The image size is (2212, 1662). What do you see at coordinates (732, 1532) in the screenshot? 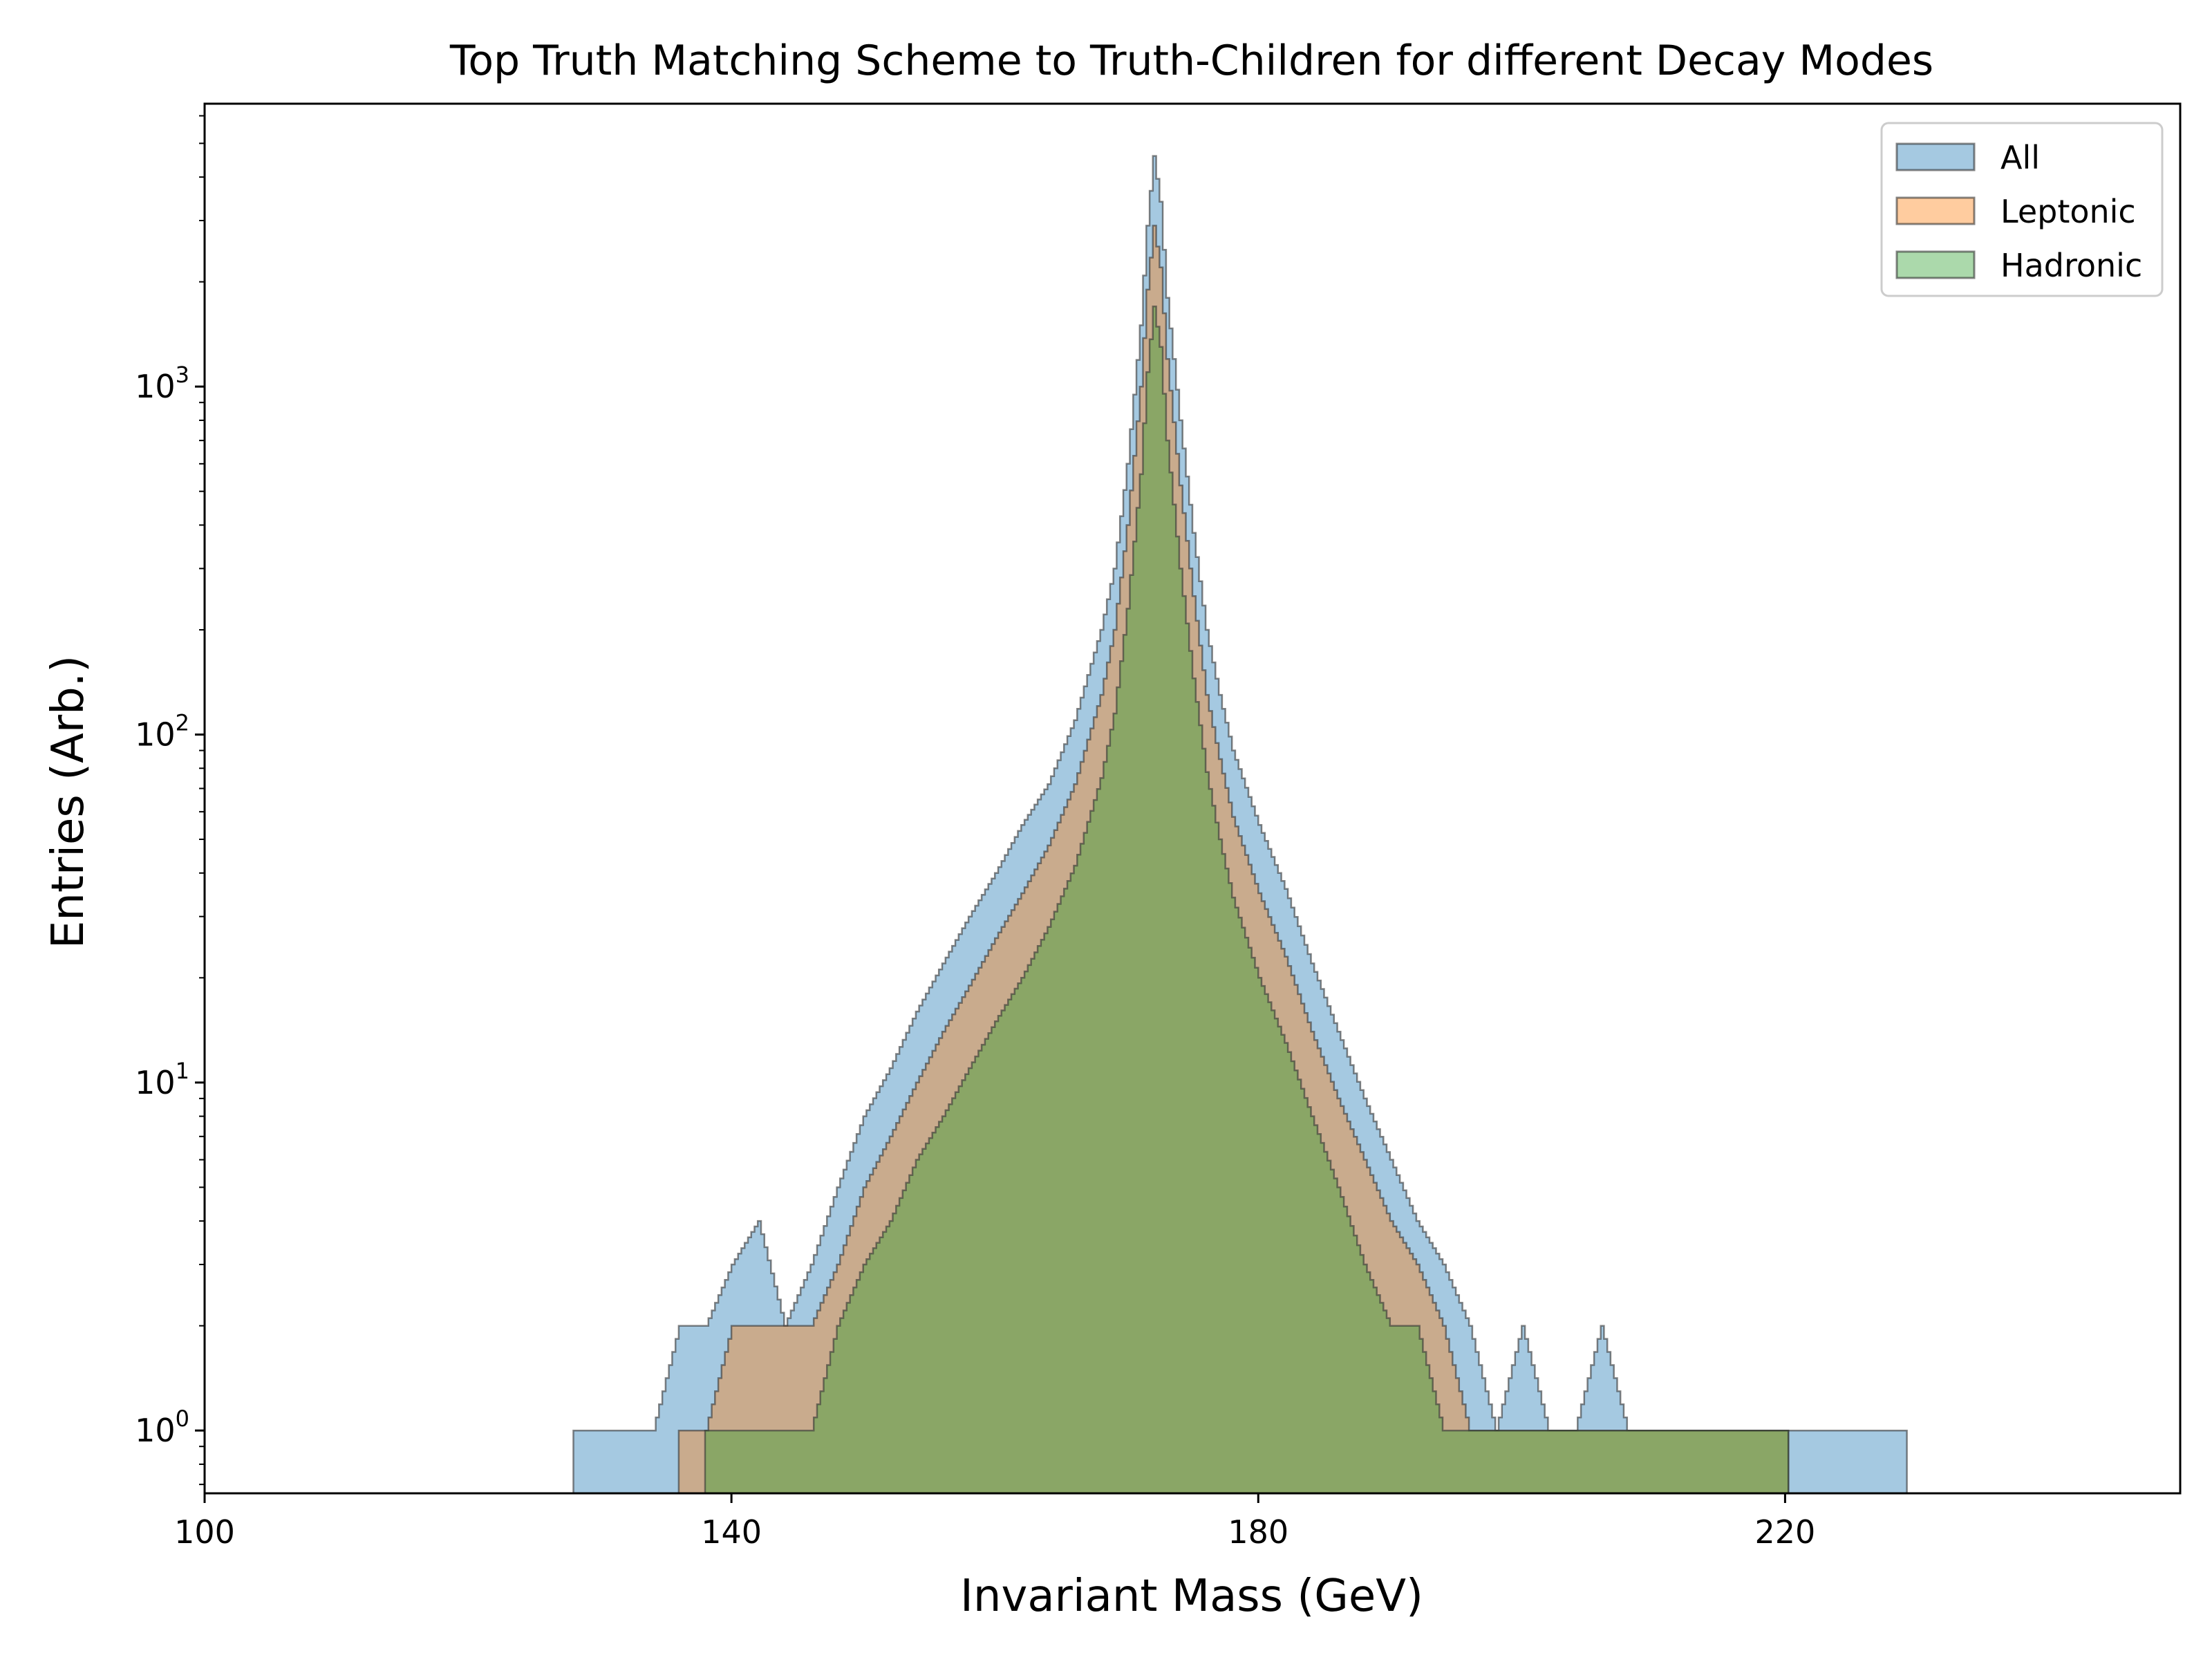
I see `x-tick-label: 140` at bounding box center [732, 1532].